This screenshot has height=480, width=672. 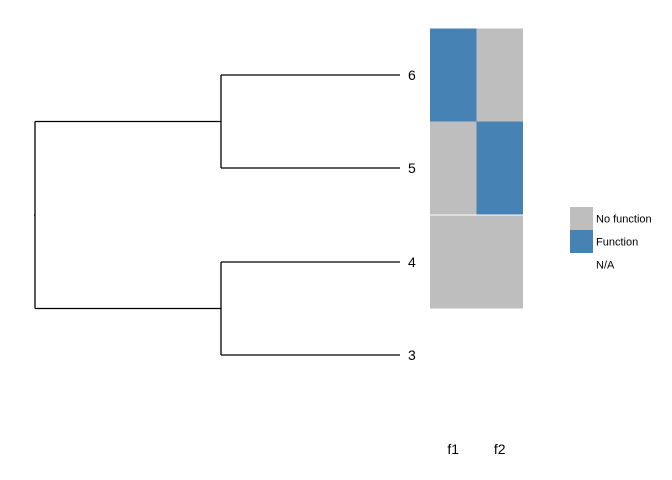 What do you see at coordinates (412, 75) in the screenshot?
I see `tip-label: 6` at bounding box center [412, 75].